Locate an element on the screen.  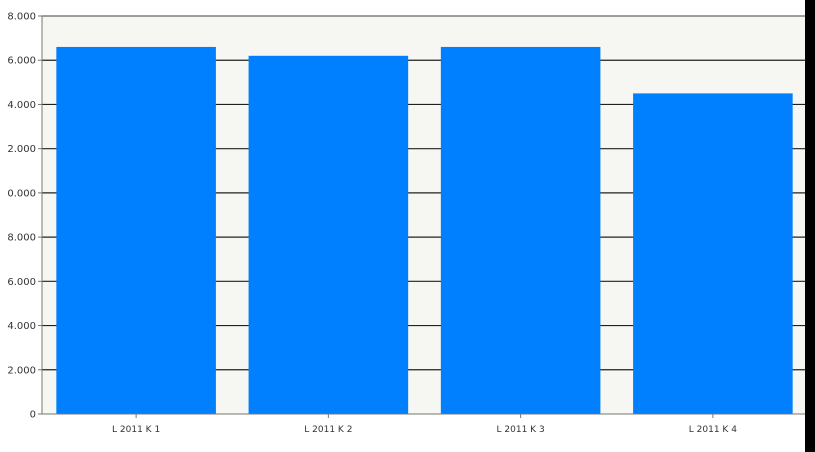
x-category-label: L 2011 K 1 is located at coordinates (136, 430).